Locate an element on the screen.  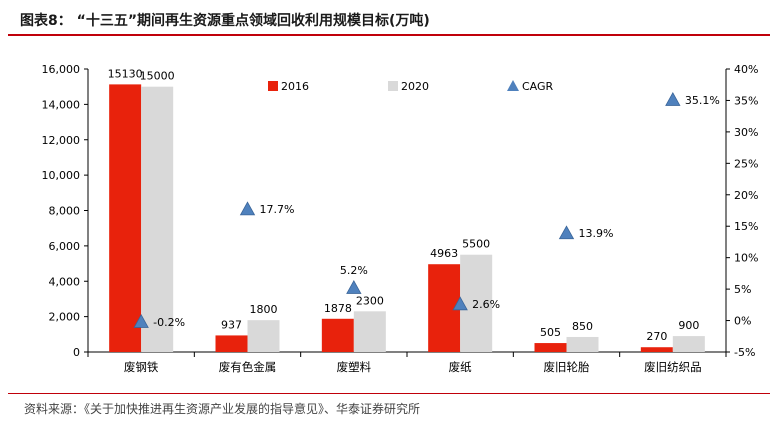
category-label: 废旧纺织品 is located at coordinates (673, 367).